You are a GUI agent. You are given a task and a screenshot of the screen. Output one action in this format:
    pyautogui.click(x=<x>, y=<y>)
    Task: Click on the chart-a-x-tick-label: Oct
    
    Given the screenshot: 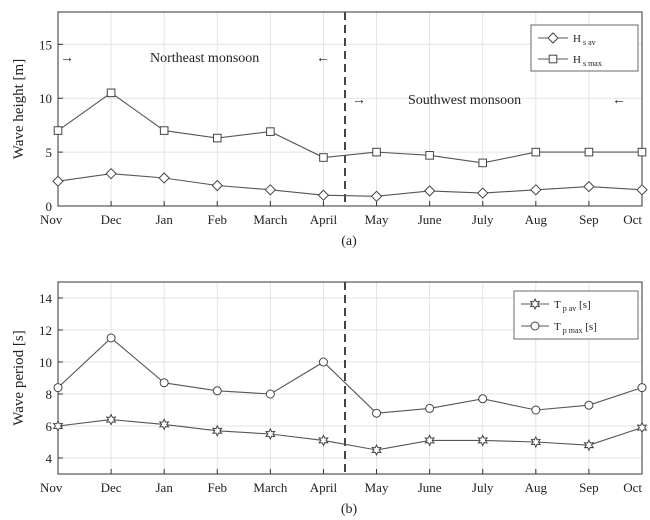 What is the action you would take?
    pyautogui.click(x=632, y=219)
    